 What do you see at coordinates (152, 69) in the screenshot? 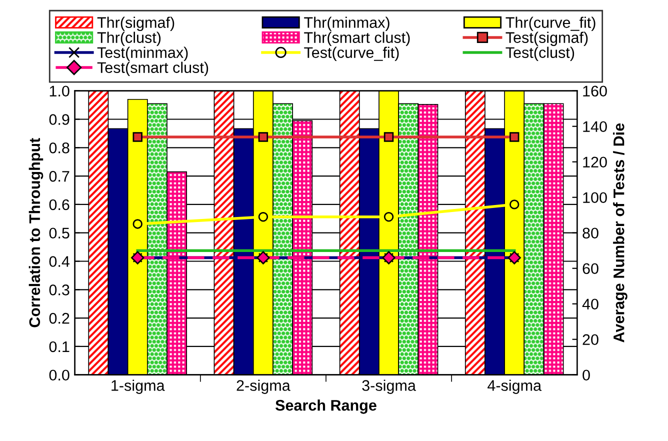
I see `legend-label: Test(smart clust)` at bounding box center [152, 69].